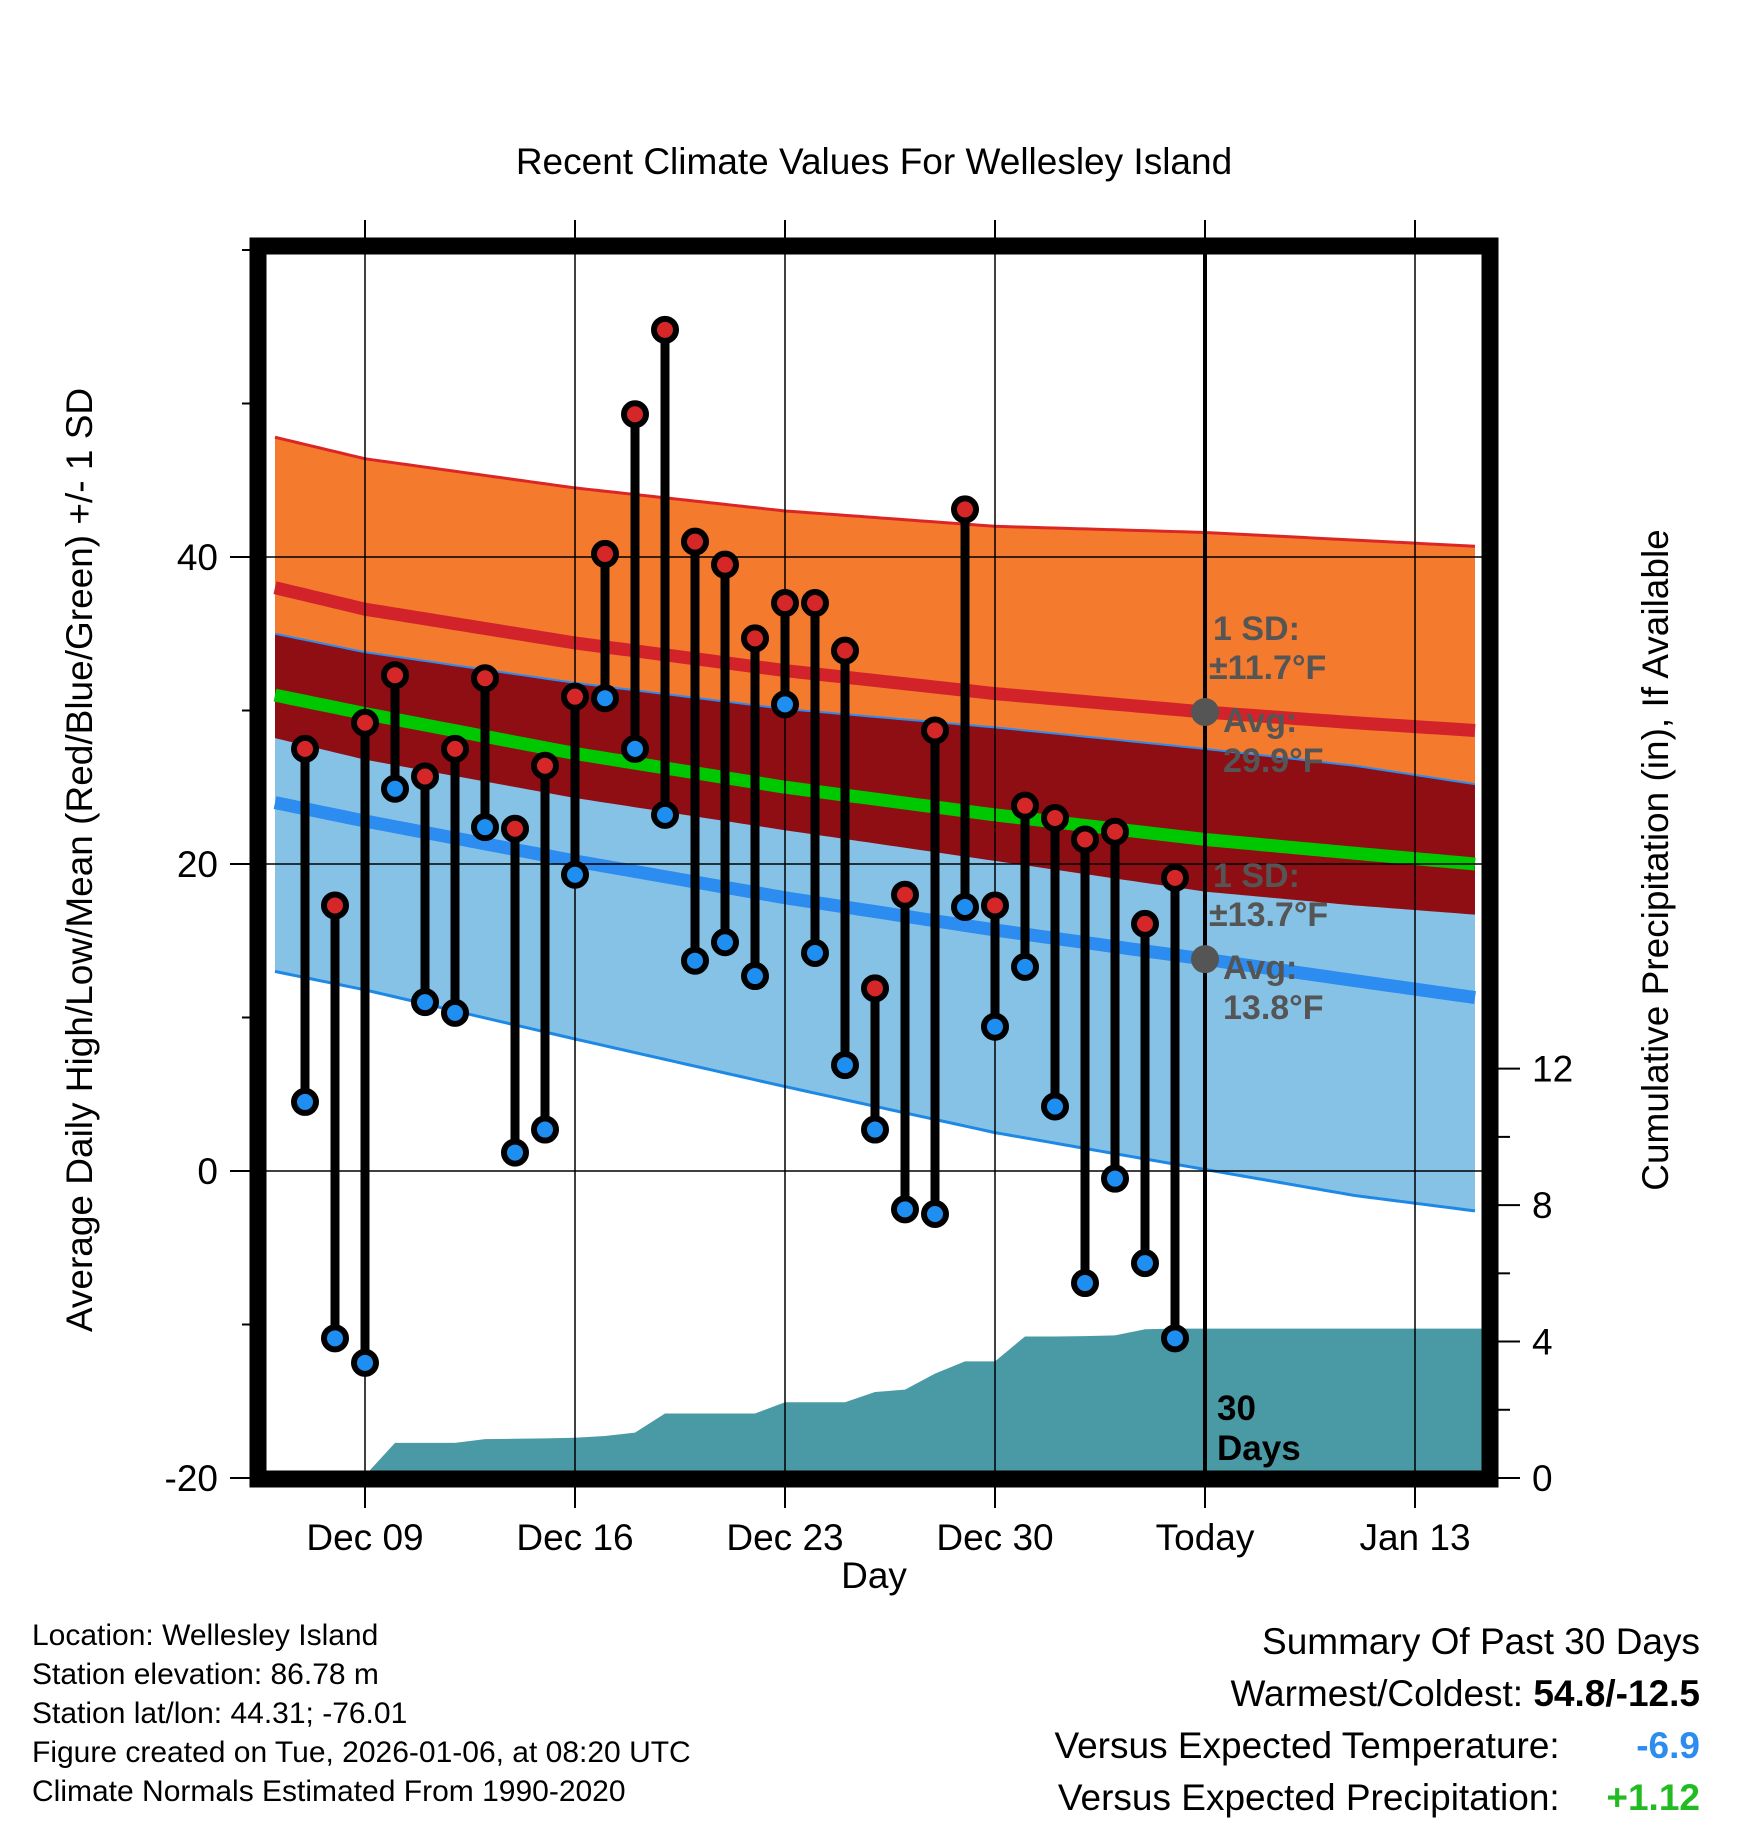 Image resolution: width=1748 pixels, height=1828 pixels. What do you see at coordinates (1256, 629) in the screenshot?
I see `high-sd-label: 1 SD:` at bounding box center [1256, 629].